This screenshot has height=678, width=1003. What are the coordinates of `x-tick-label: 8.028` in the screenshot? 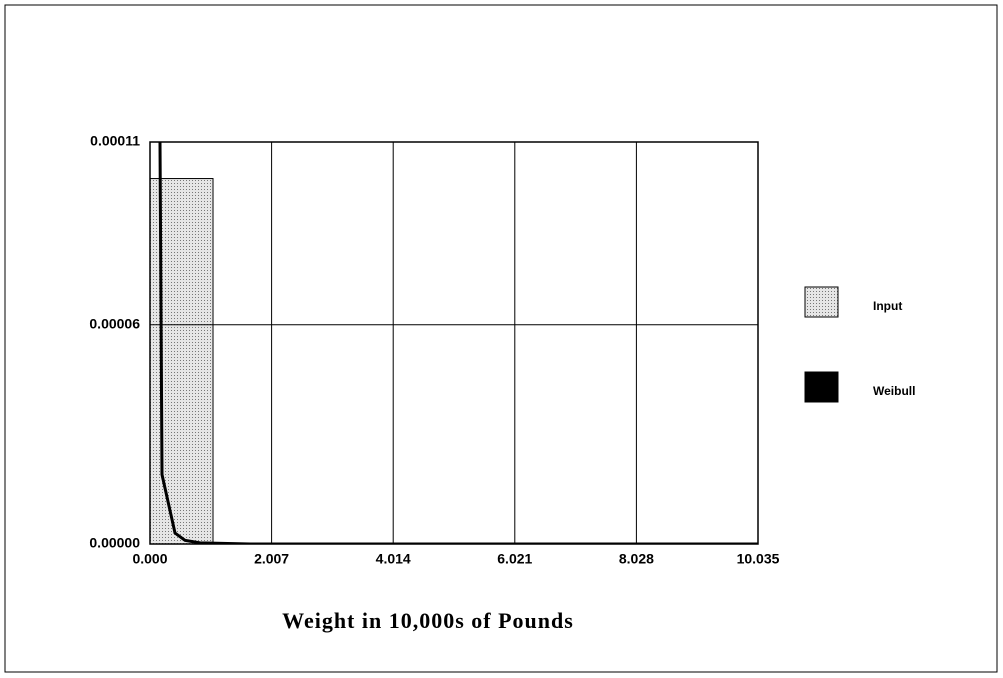 It's located at (636, 559).